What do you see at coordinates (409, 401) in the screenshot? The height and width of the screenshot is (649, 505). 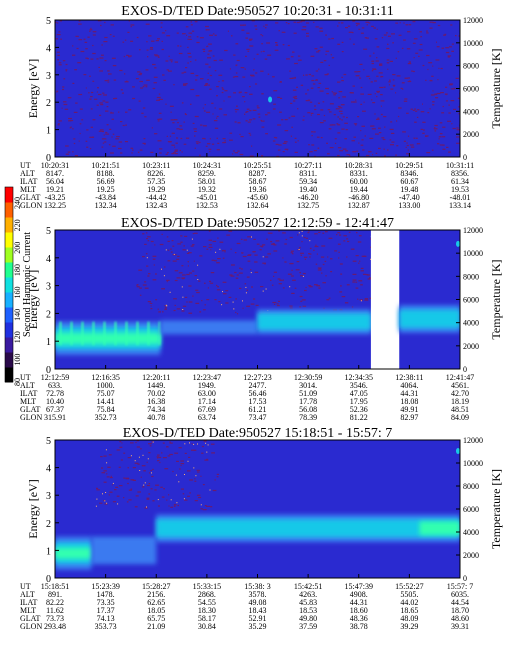 I see `ephemeris-value: 18.08` at bounding box center [409, 401].